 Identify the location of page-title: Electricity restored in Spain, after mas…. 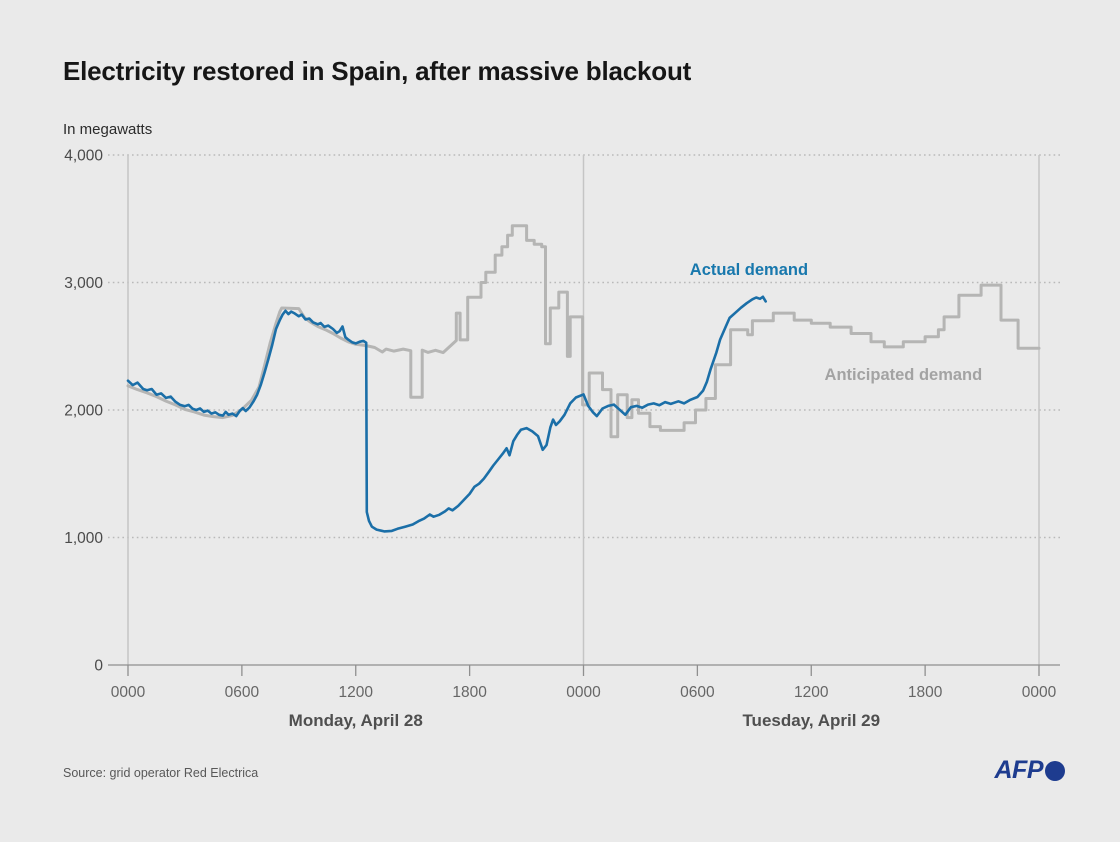
(377, 71).